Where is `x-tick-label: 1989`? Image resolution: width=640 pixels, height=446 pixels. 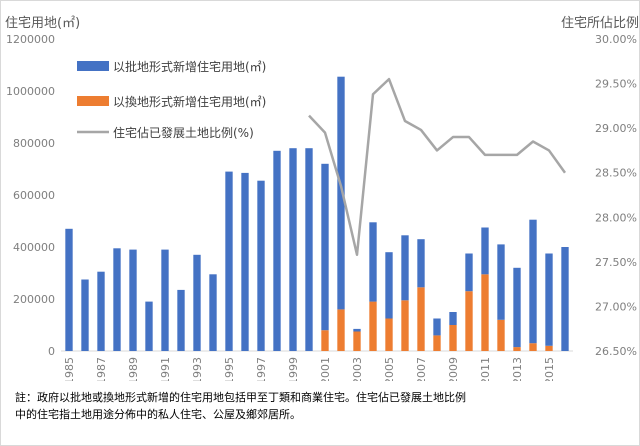 x-tick-label: 1989 is located at coordinates (133, 369).